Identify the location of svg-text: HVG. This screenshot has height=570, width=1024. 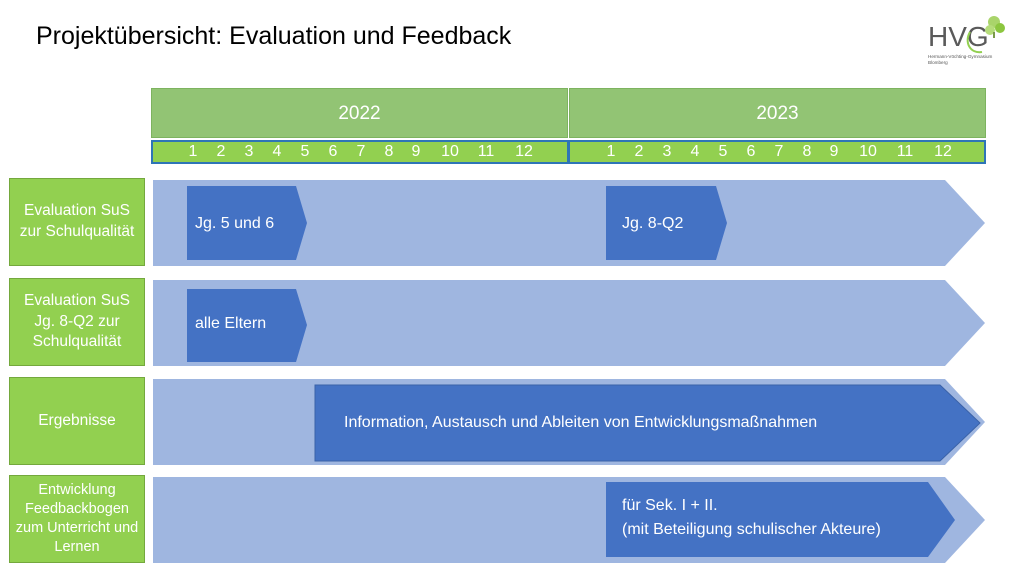
(958, 36).